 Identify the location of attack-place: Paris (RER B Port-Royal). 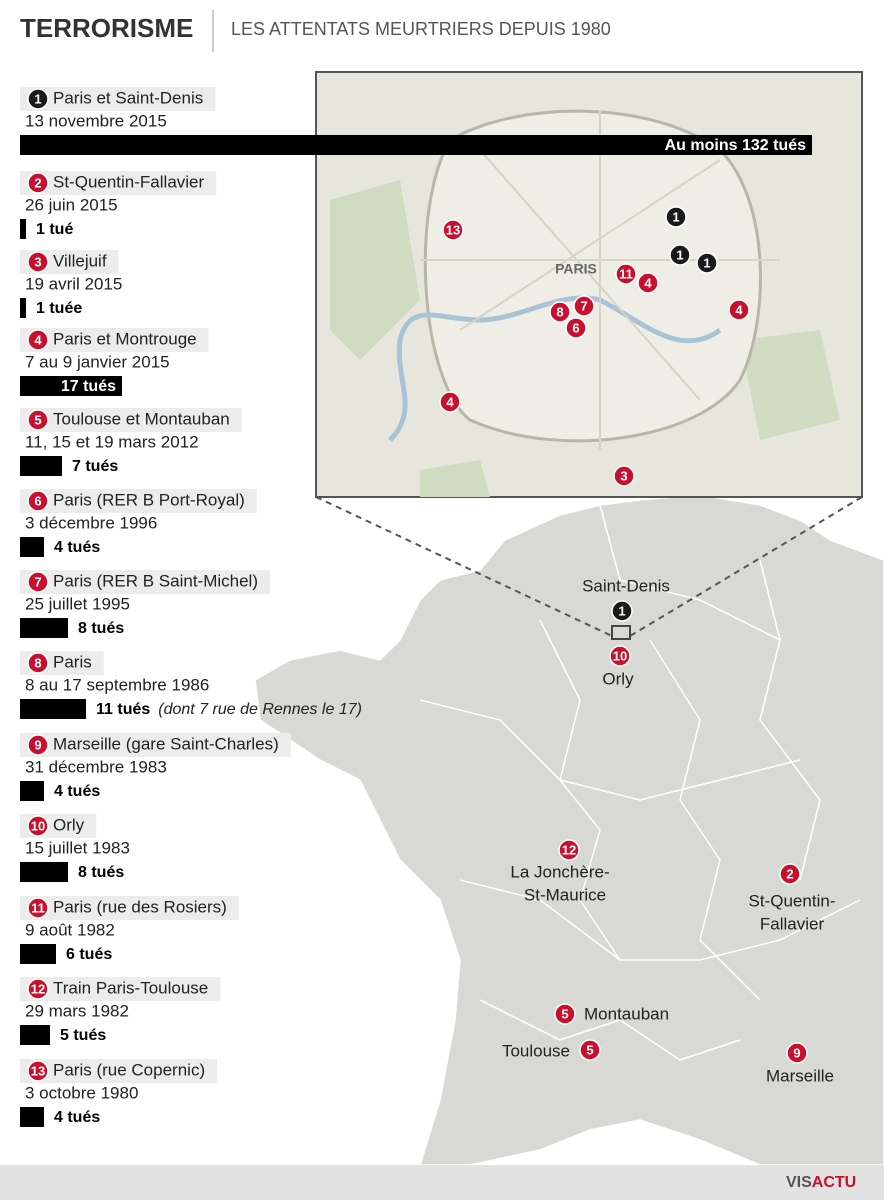
(149, 499).